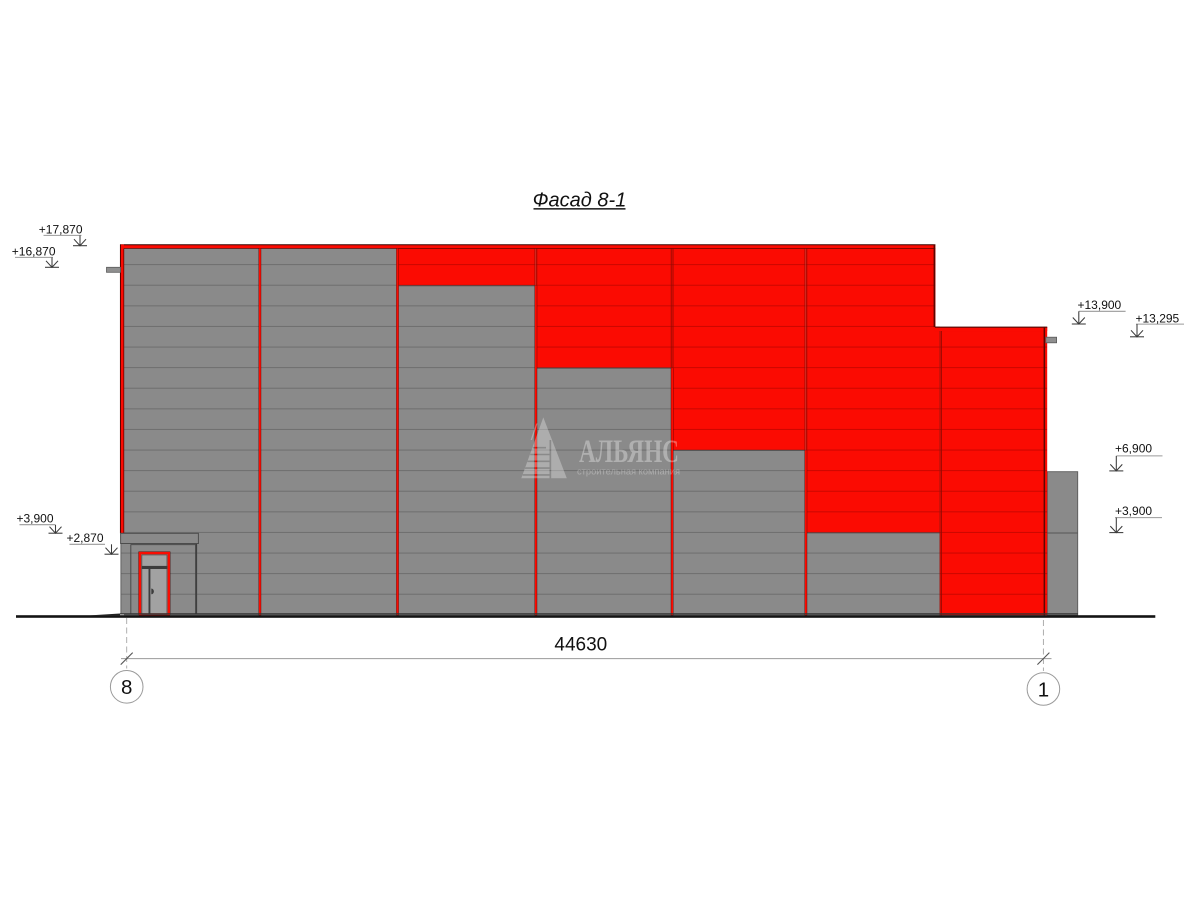 The height and width of the screenshot is (900, 1200). Describe the element at coordinates (628, 472) in the screenshot. I see `svg-text: строительная компания` at that location.